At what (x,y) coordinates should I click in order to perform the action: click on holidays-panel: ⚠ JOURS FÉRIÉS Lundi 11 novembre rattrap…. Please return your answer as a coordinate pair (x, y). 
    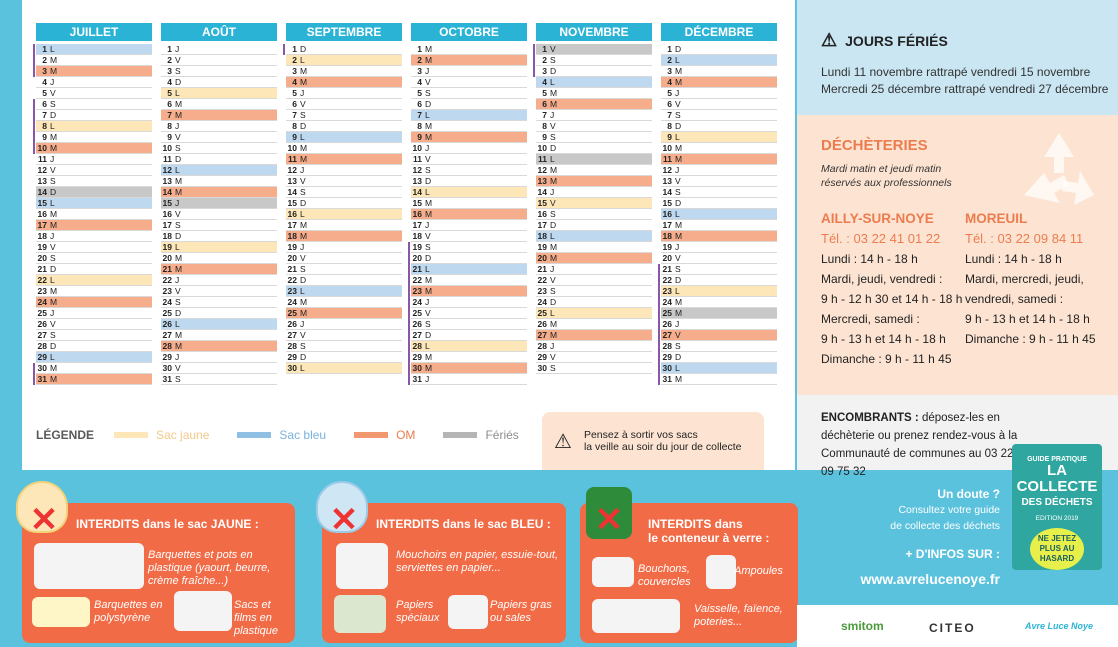
    Looking at the image, I should click on (957, 57).